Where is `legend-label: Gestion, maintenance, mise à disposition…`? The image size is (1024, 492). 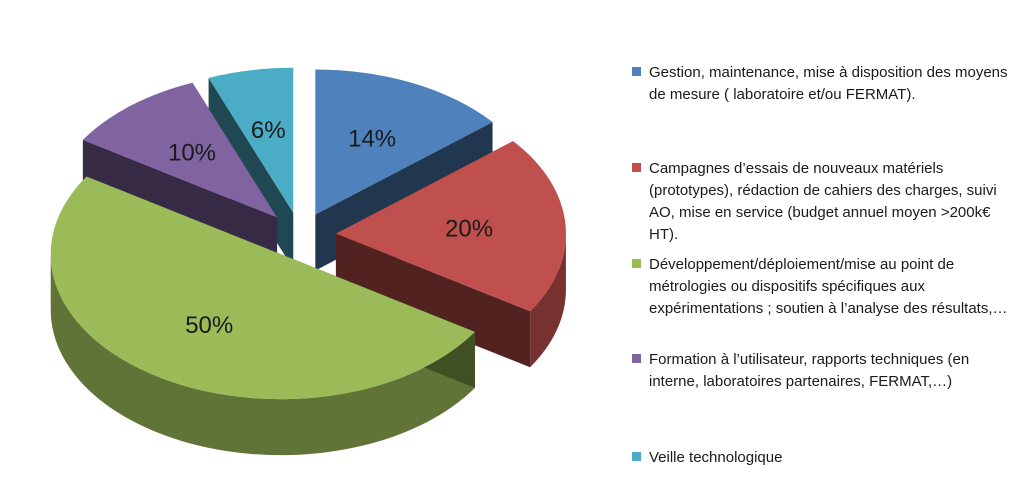 legend-label: Gestion, maintenance, mise à disposition… is located at coordinates (828, 83).